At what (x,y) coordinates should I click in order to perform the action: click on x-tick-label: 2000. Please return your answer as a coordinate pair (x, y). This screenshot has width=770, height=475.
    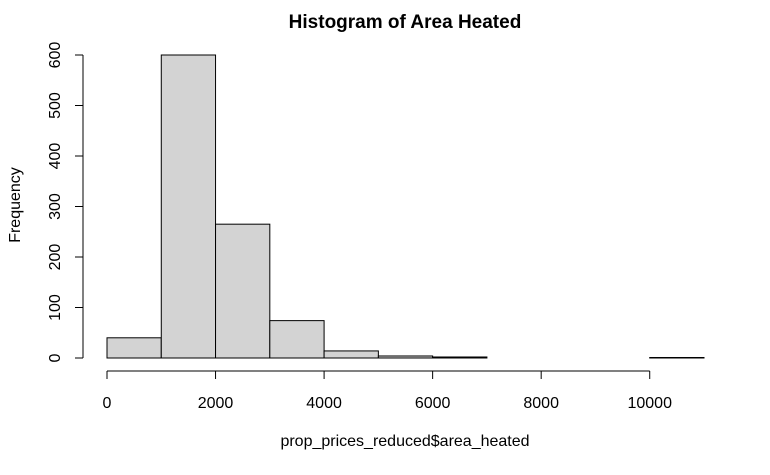
    Looking at the image, I should click on (216, 403).